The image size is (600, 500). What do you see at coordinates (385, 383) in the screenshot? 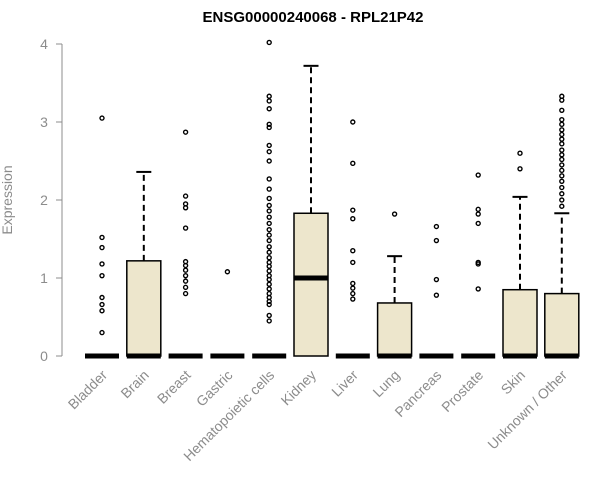
I see `x-tick-label: Lung` at bounding box center [385, 383].